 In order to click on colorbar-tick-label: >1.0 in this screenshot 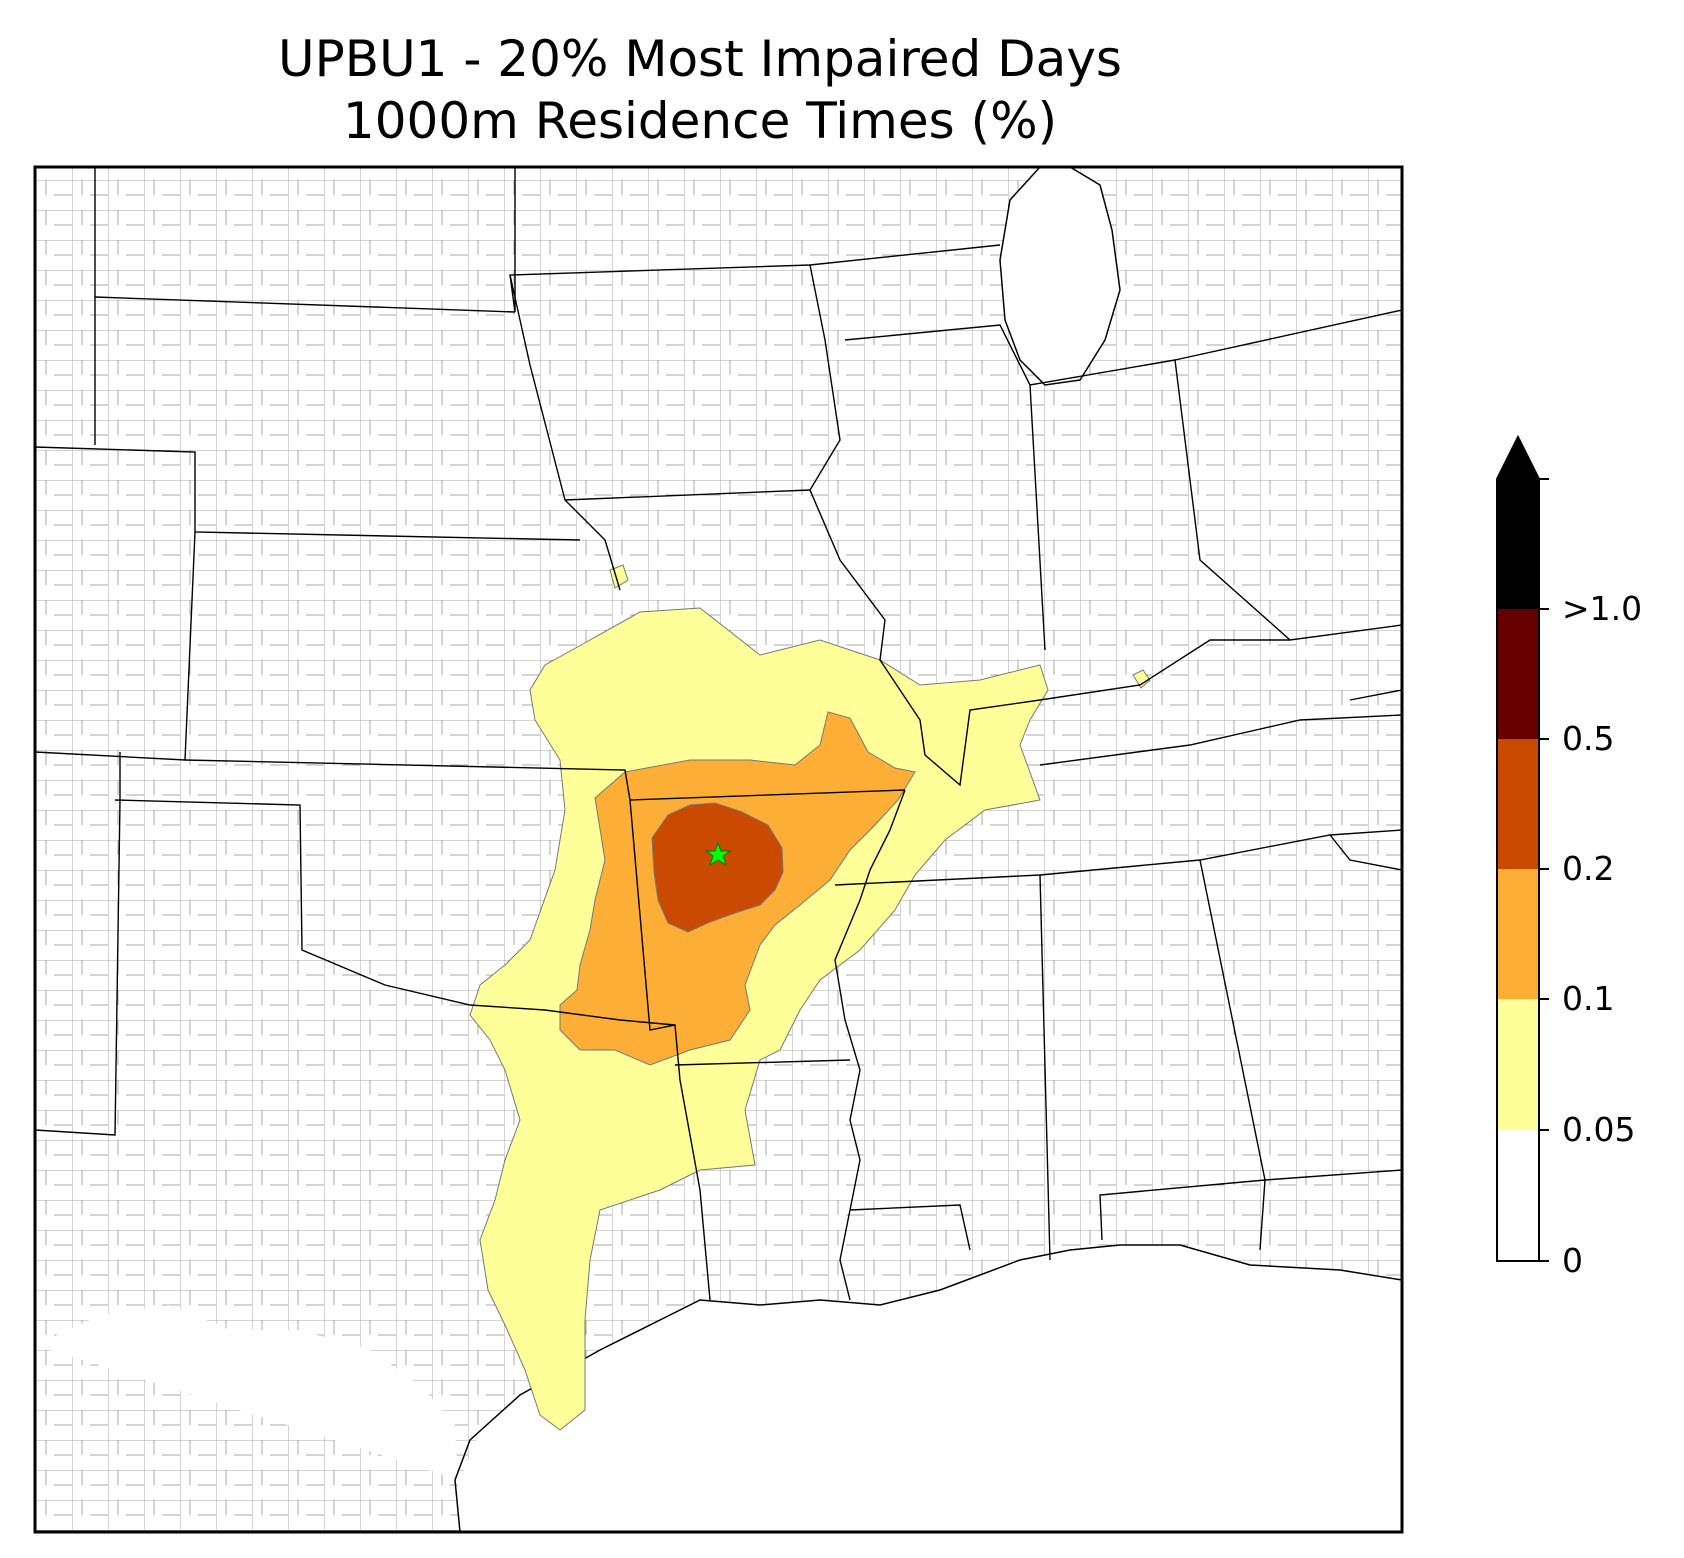, I will do `click(1602, 608)`.